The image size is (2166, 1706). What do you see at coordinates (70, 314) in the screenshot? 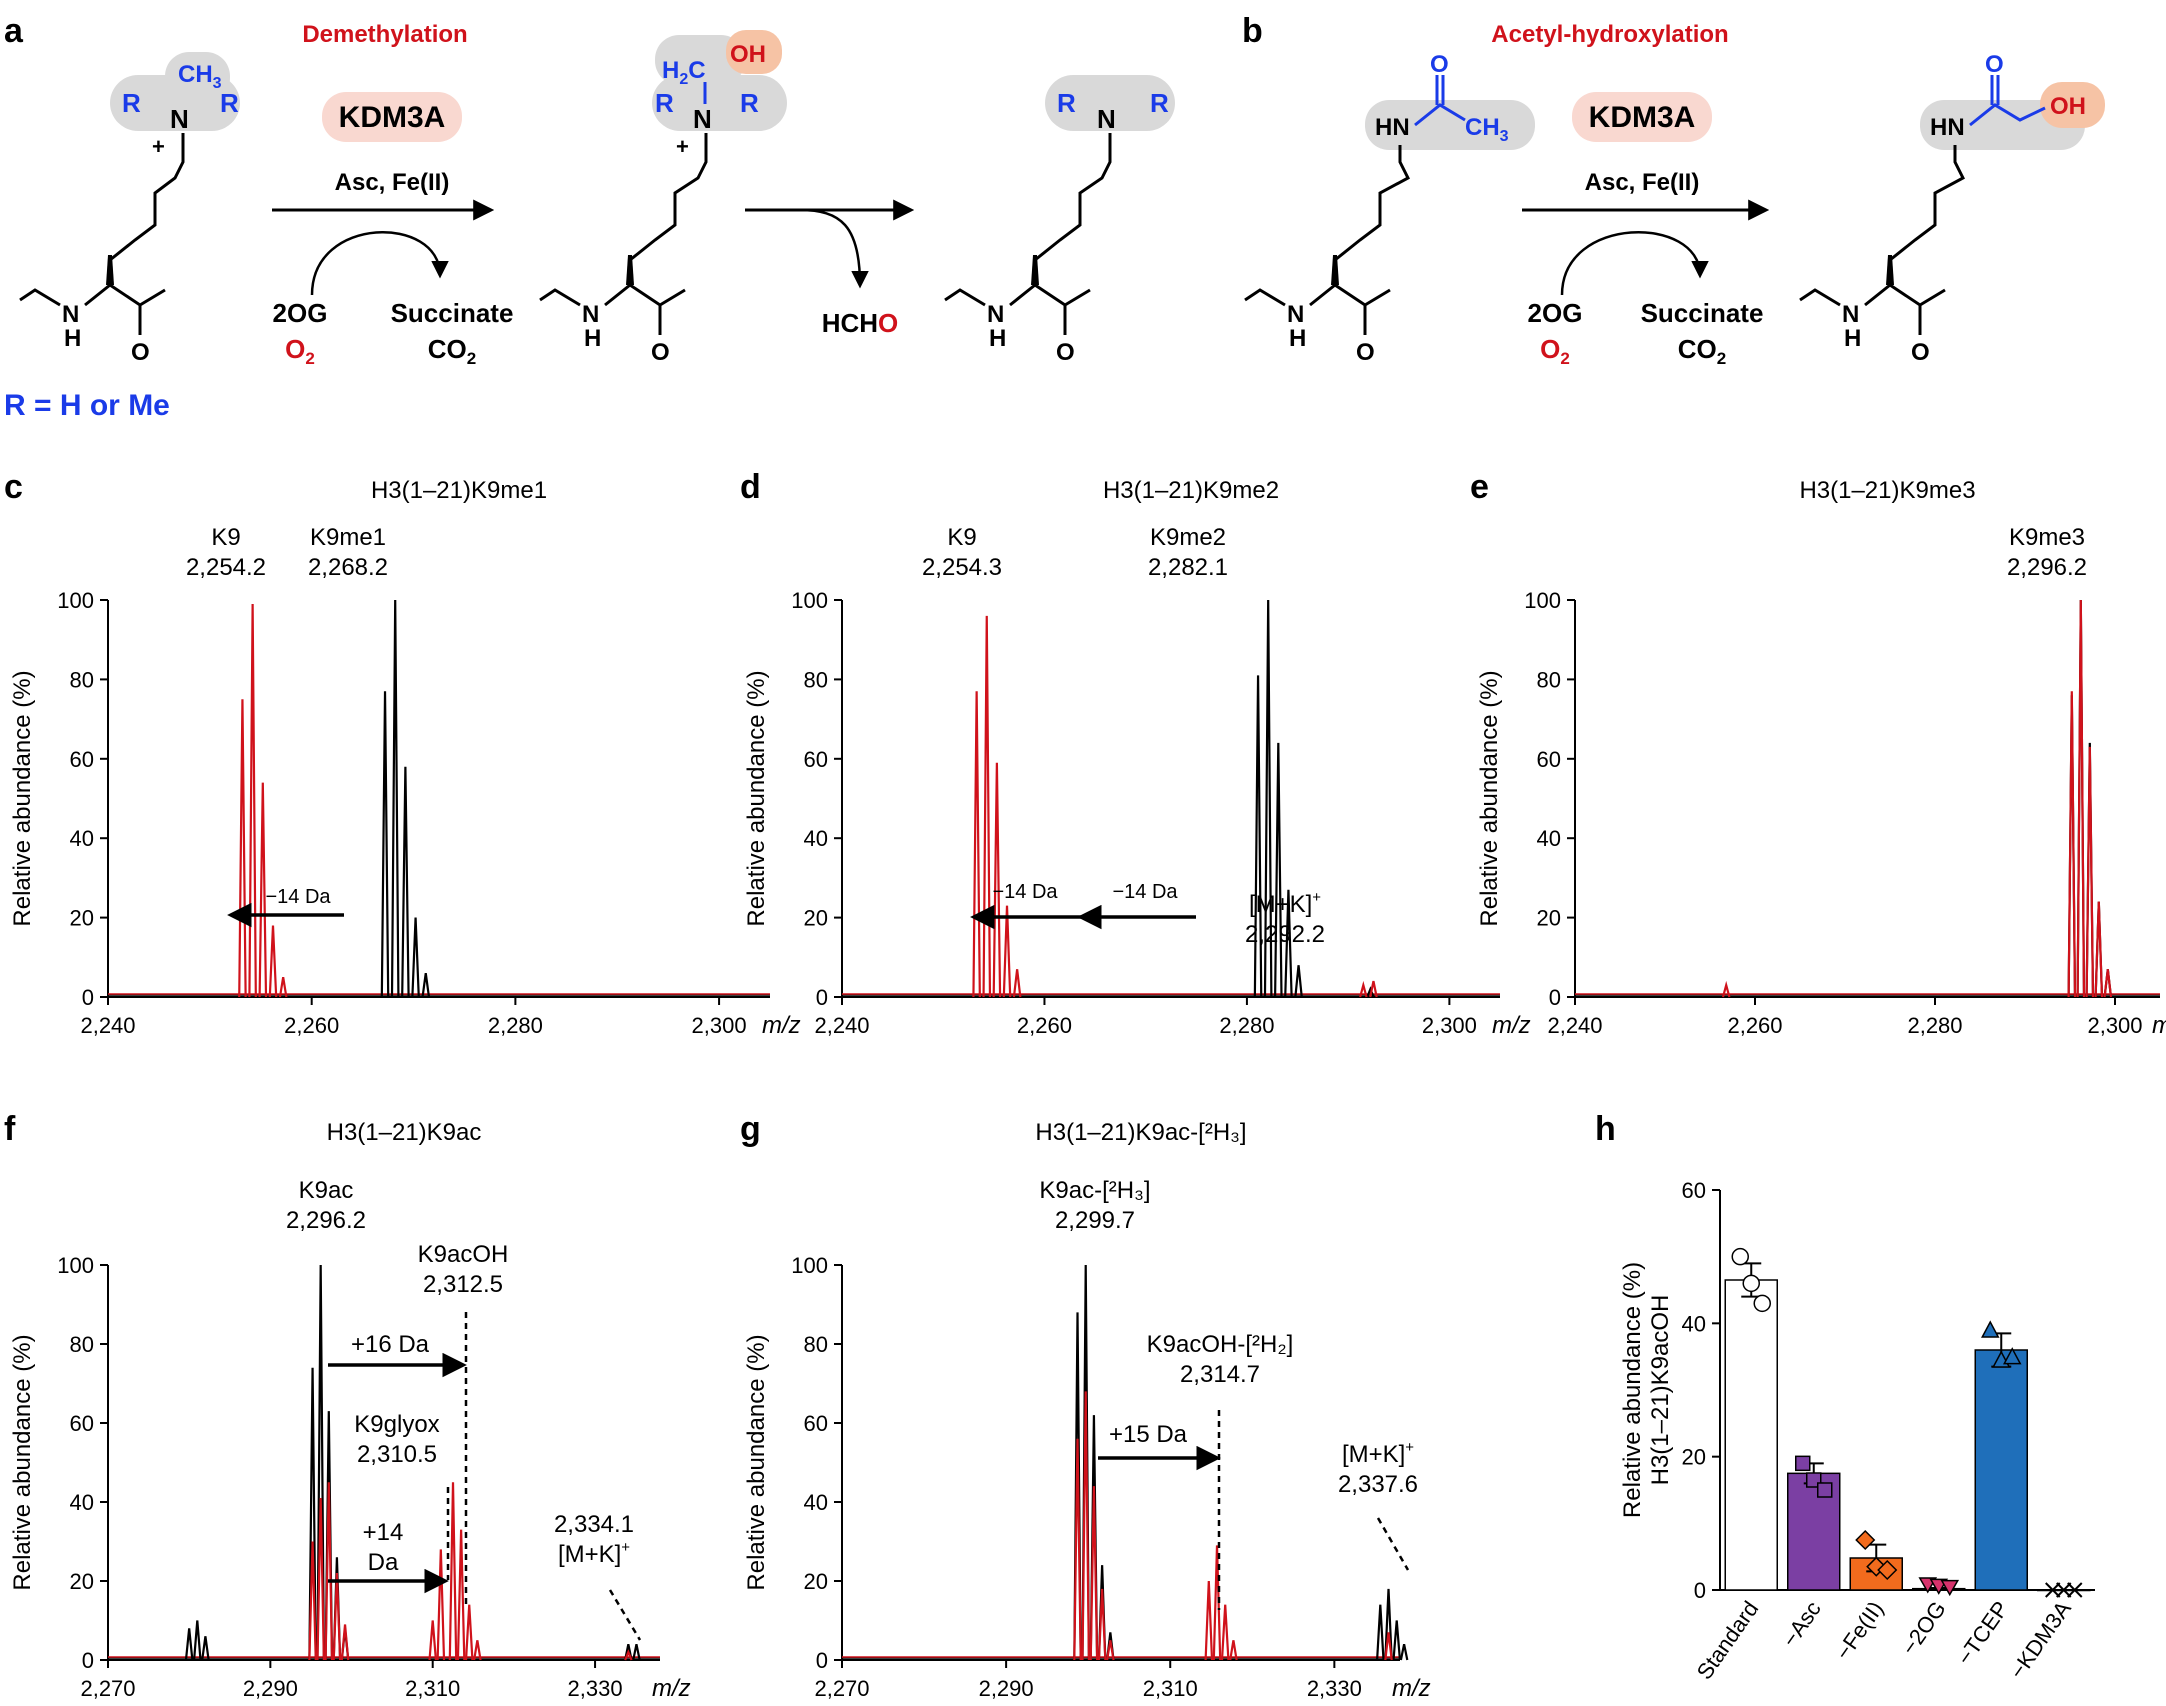
I see `nh-n: N` at bounding box center [70, 314].